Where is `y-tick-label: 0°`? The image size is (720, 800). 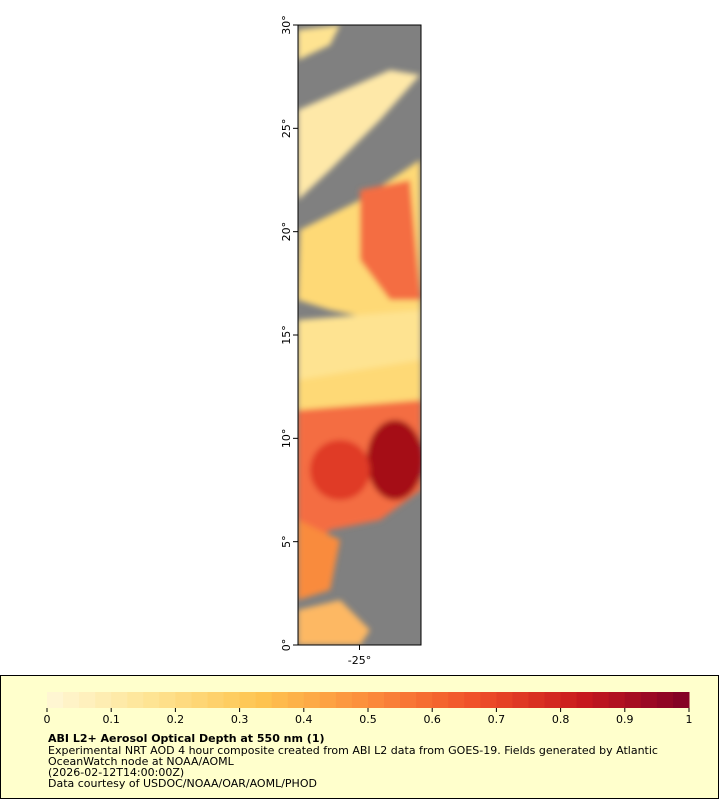
y-tick-label: 0° is located at coordinates (286, 645).